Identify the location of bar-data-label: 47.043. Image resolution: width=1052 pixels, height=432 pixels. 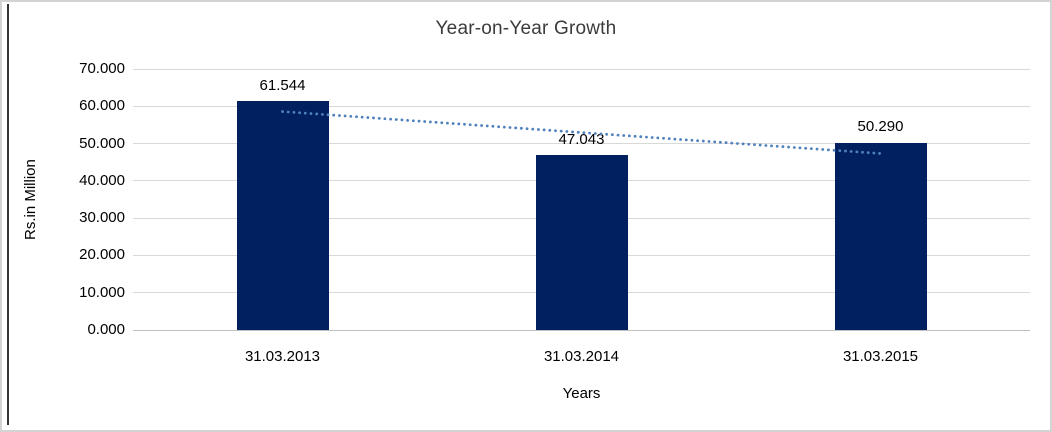
(581, 139).